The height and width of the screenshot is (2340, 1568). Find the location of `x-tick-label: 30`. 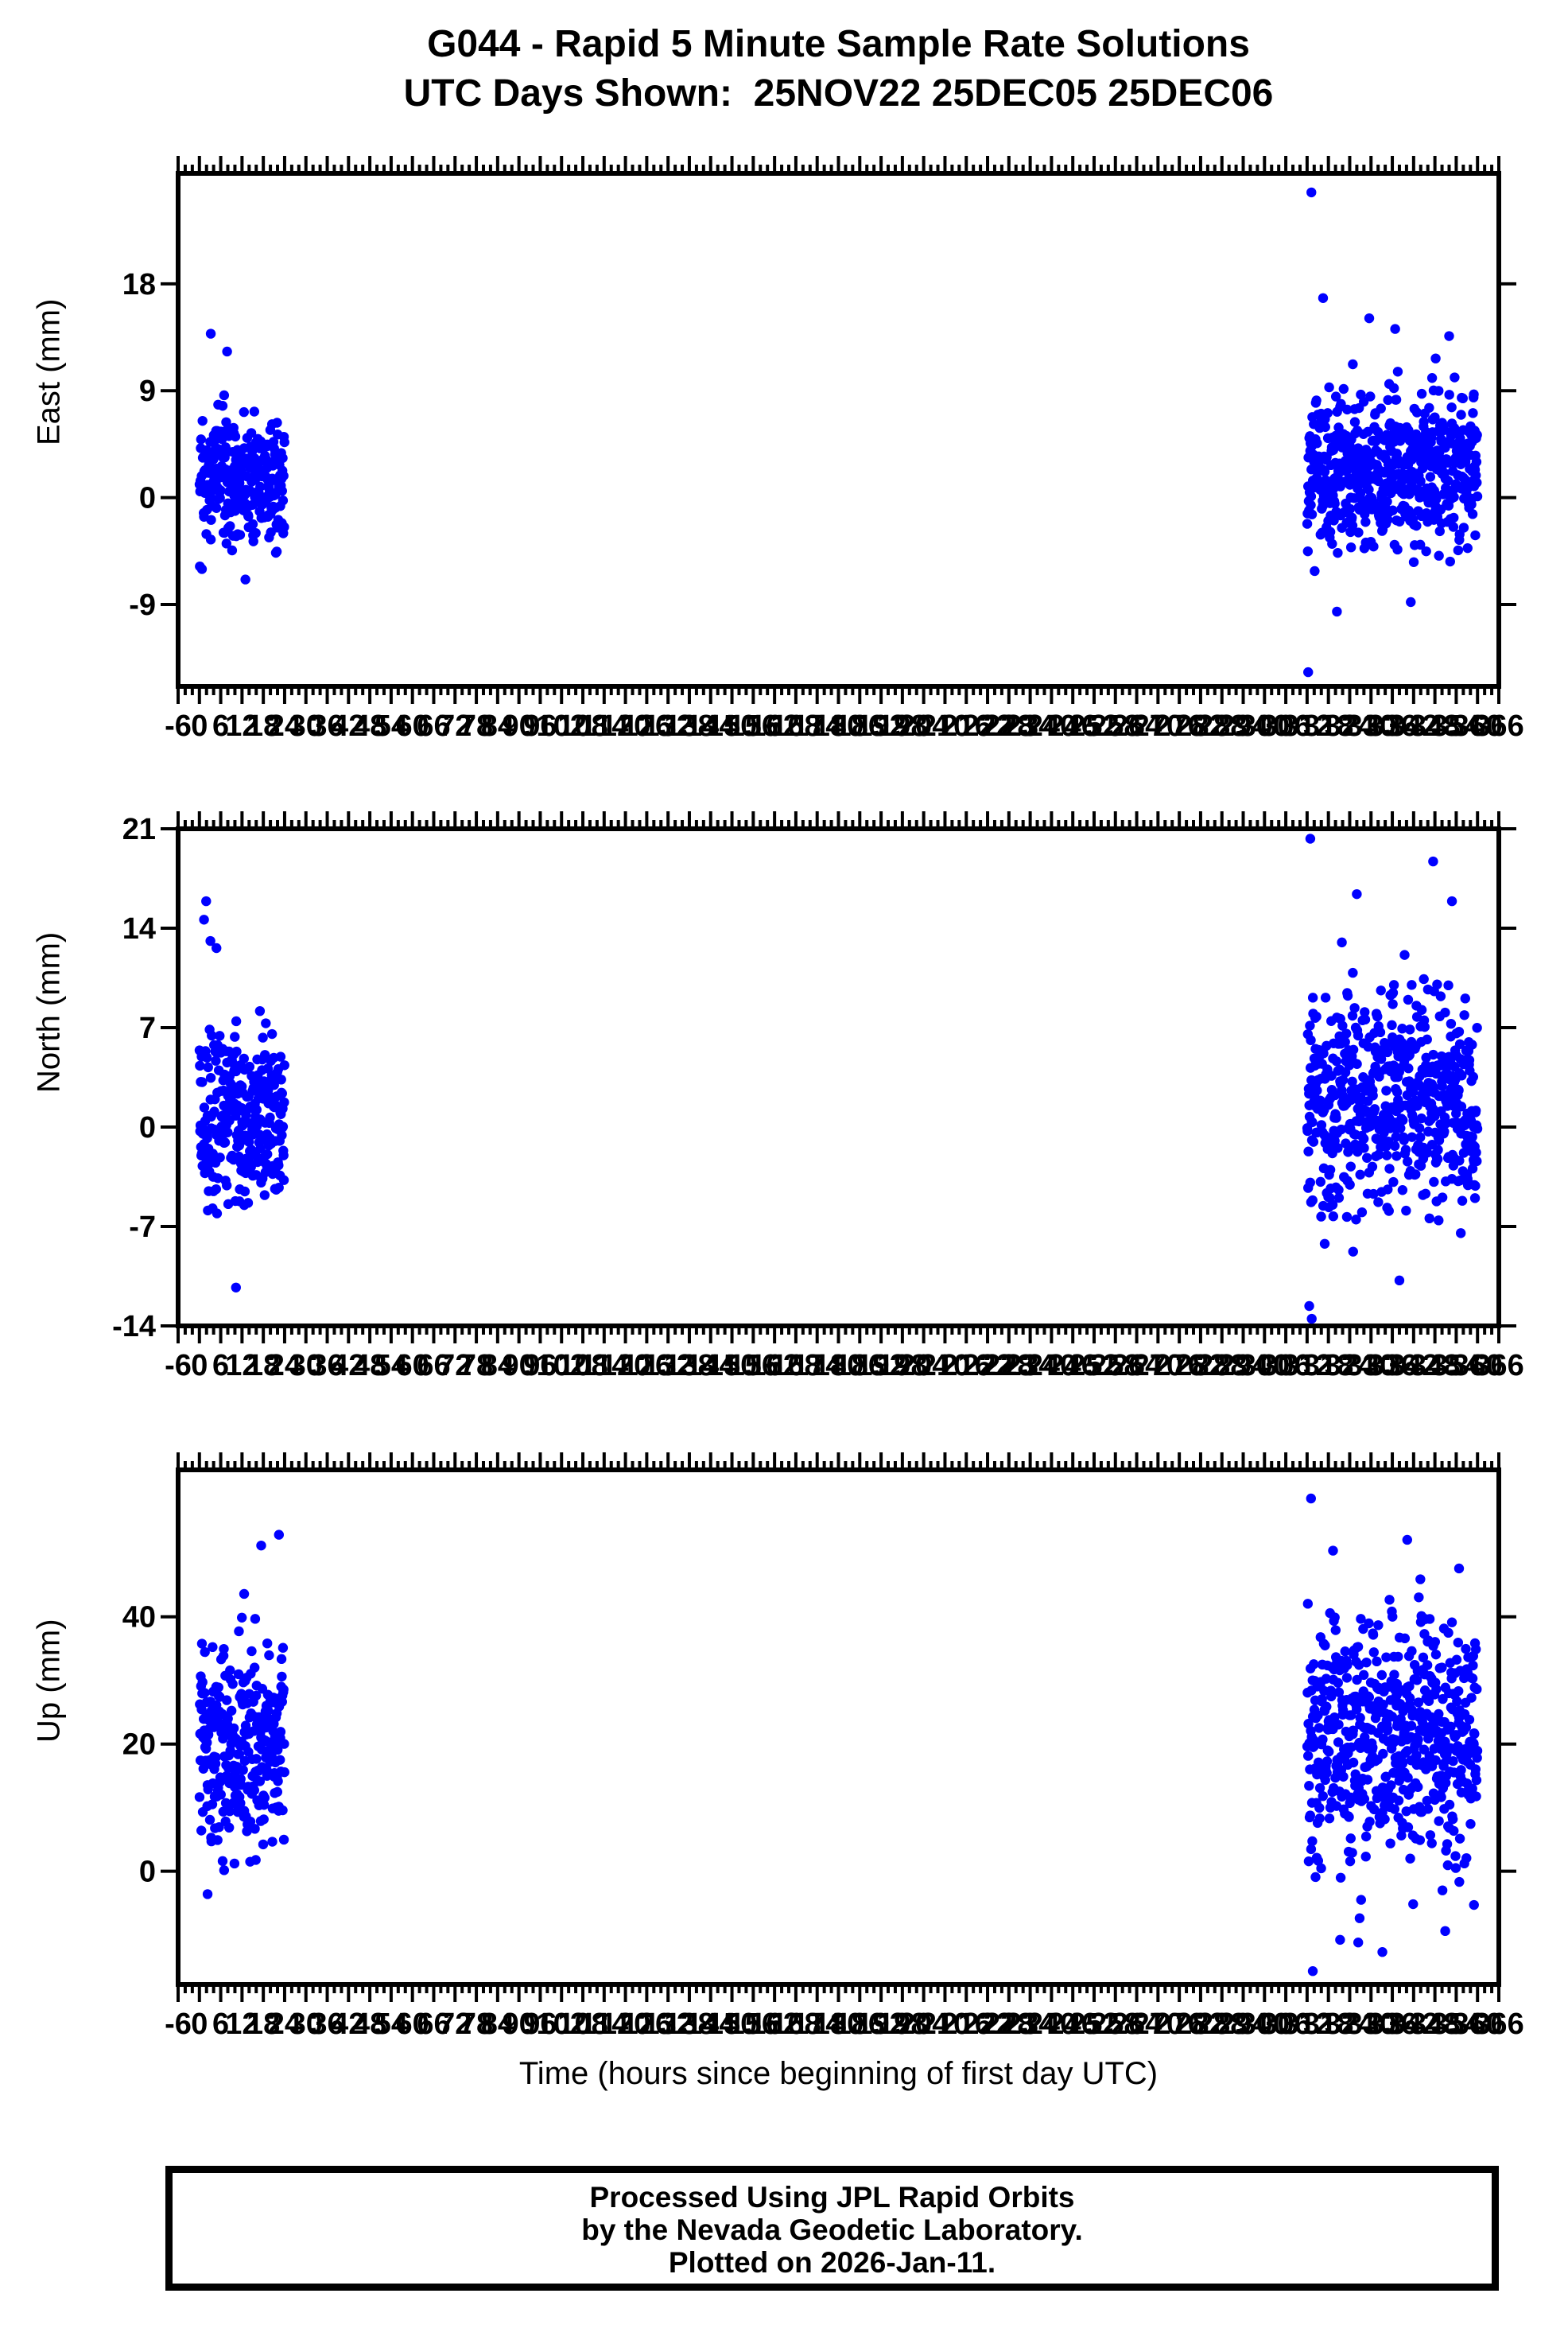

x-tick-label: 30 is located at coordinates (306, 2024).